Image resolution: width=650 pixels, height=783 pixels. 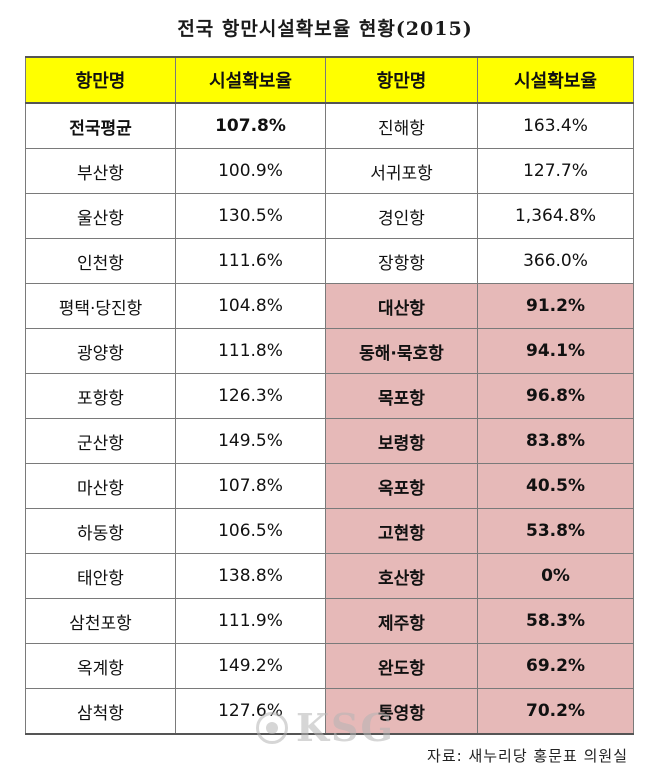 I want to click on right-port-name: 고현항, so click(x=401, y=531).